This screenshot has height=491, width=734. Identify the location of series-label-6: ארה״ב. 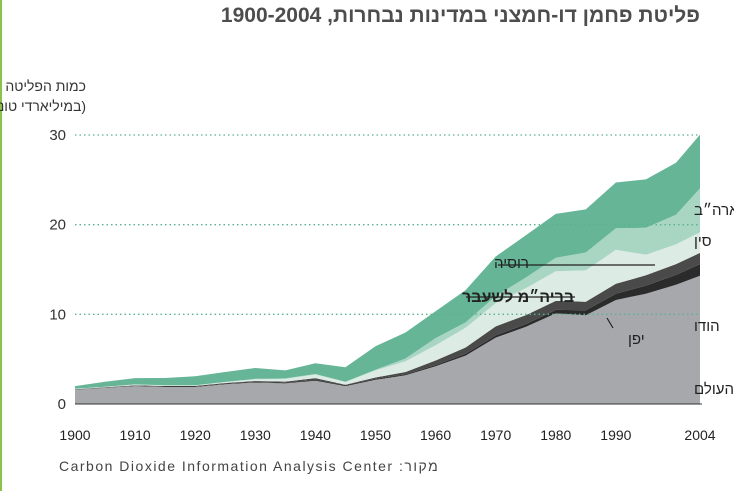
(714, 210).